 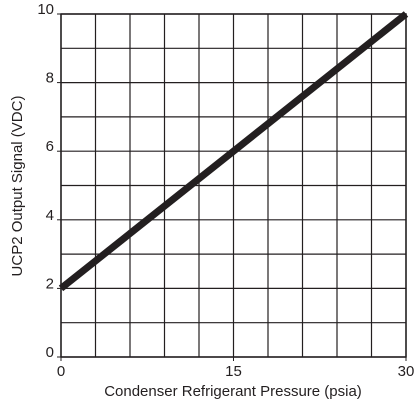 I want to click on x-tick-label: 0, so click(x=61, y=371).